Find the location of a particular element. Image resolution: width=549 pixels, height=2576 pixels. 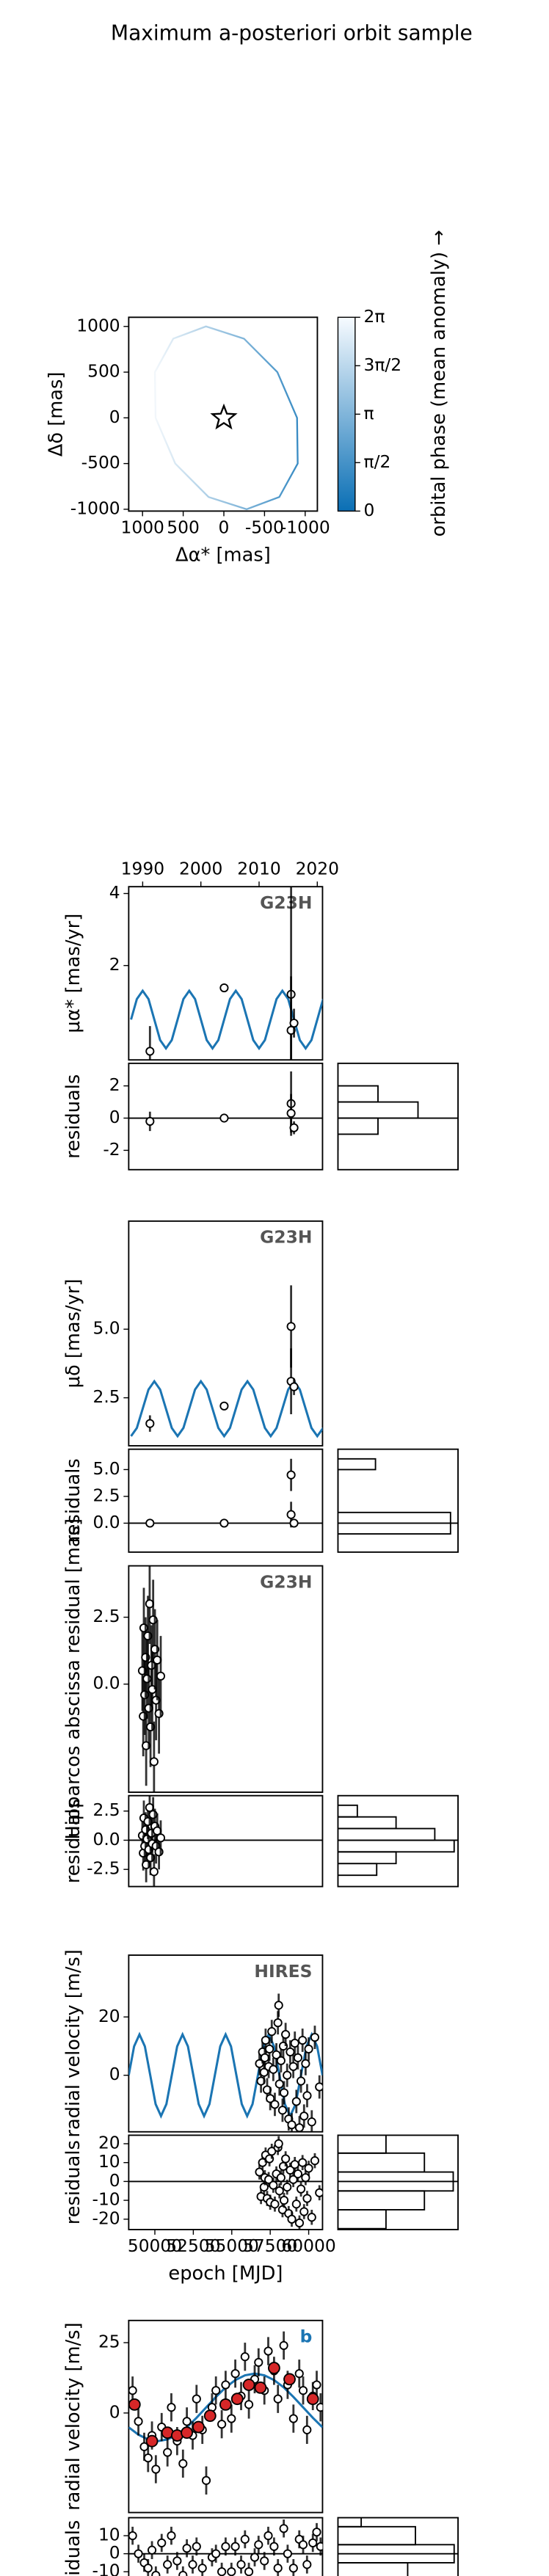

x-tick-label: 2010 is located at coordinates (259, 868).